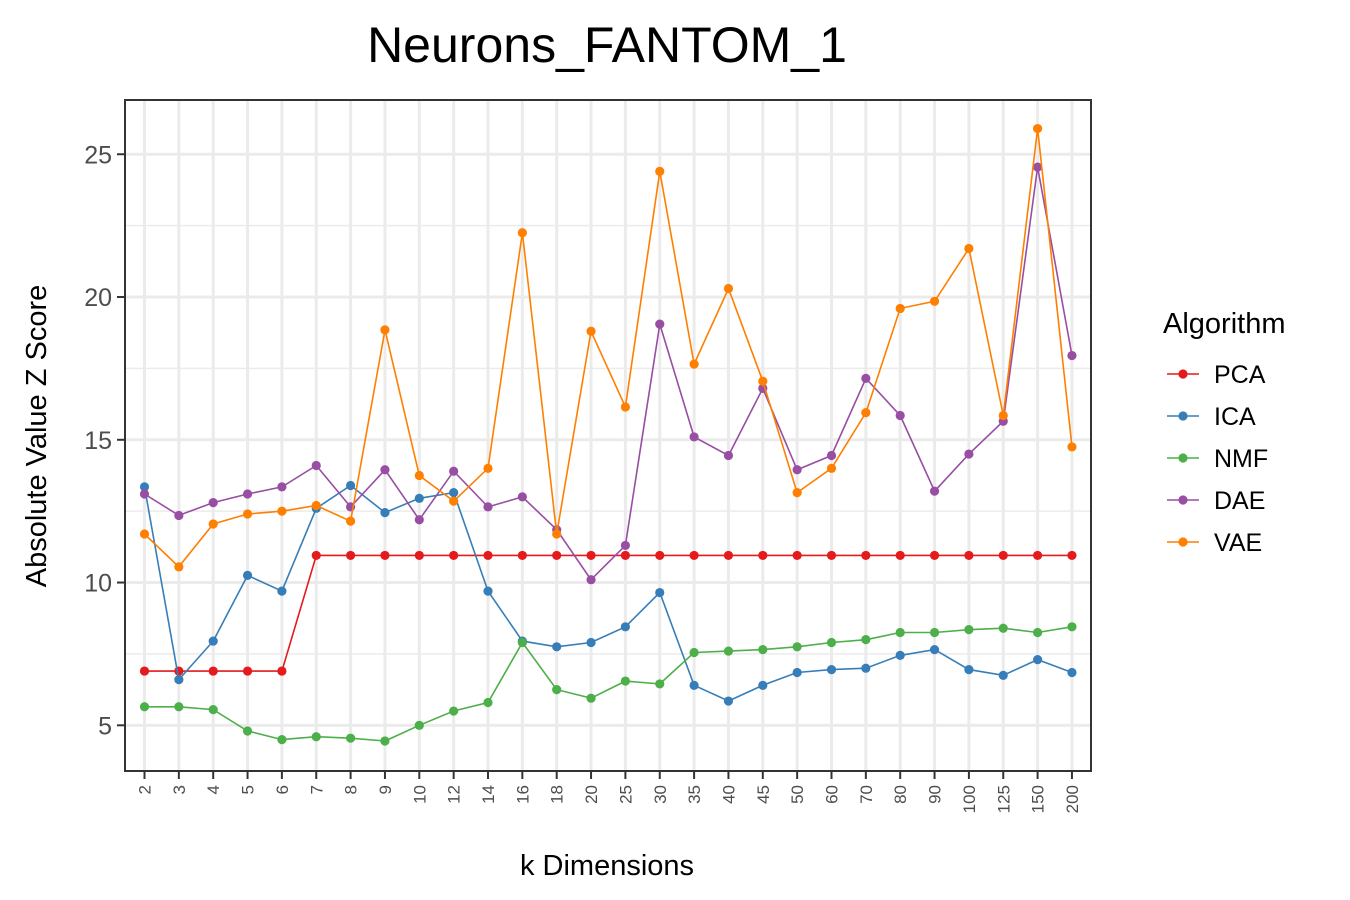  Describe the element at coordinates (1224, 432) in the screenshot. I see `legend: Algorithm PCA ICA NMF DAE VAE` at that location.